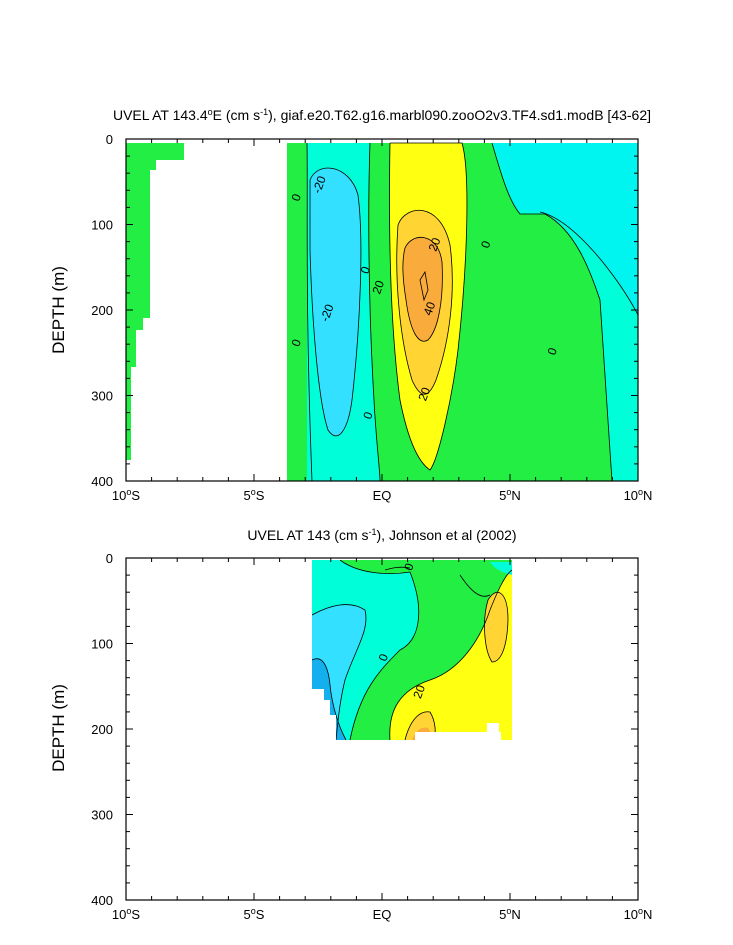 The height and width of the screenshot is (945, 733). What do you see at coordinates (501, 568) in the screenshot?
I see `bot-cyan-east` at bounding box center [501, 568].